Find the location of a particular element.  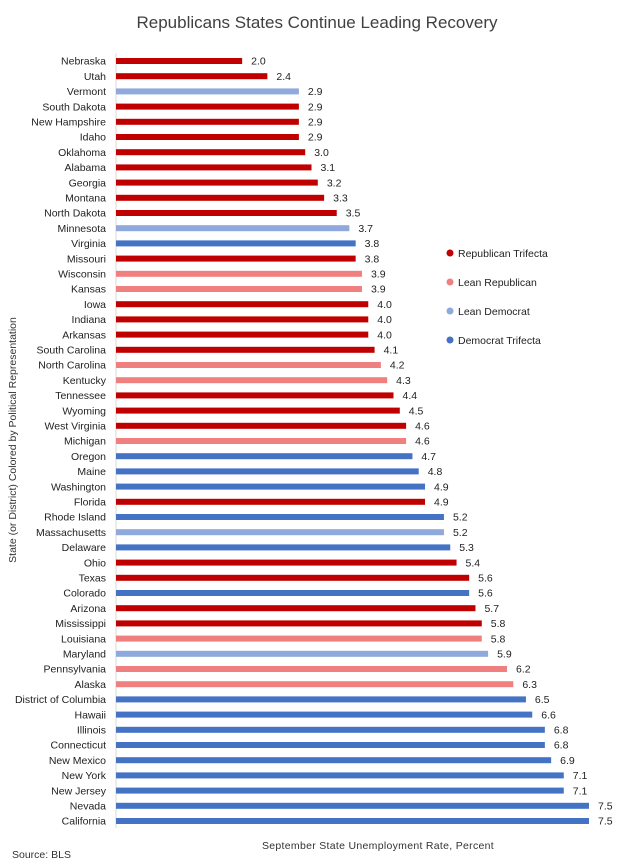

value-label: 5.7 is located at coordinates (491, 609).